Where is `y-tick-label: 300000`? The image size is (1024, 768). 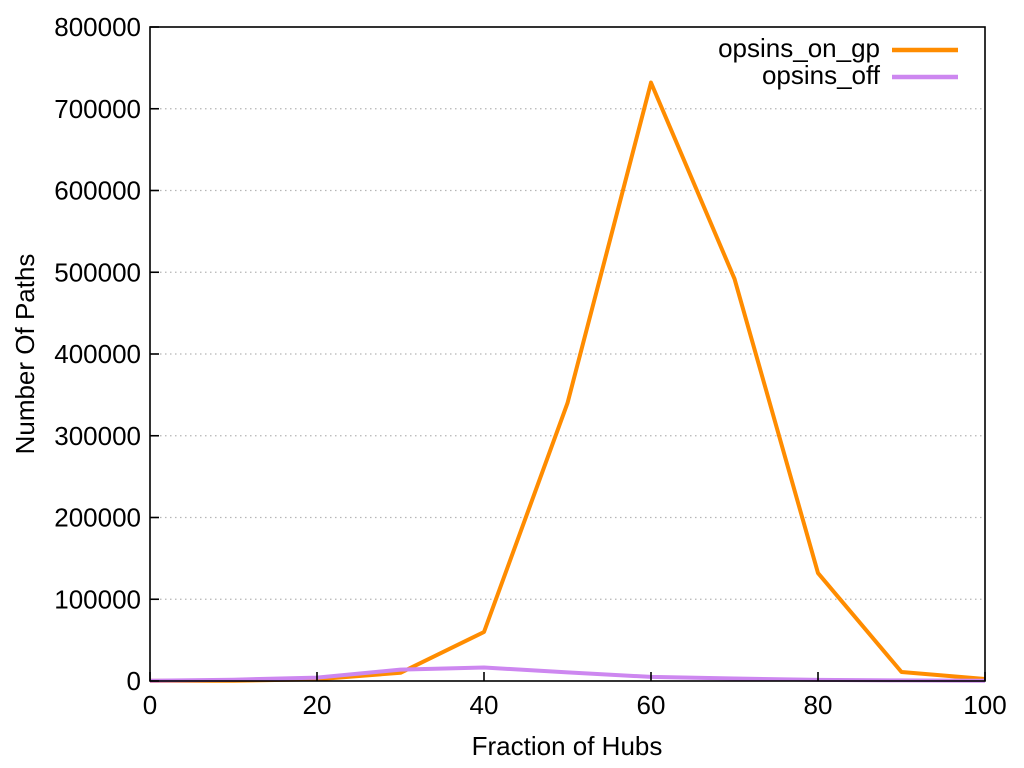
y-tick-label: 300000 is located at coordinates (97, 436).